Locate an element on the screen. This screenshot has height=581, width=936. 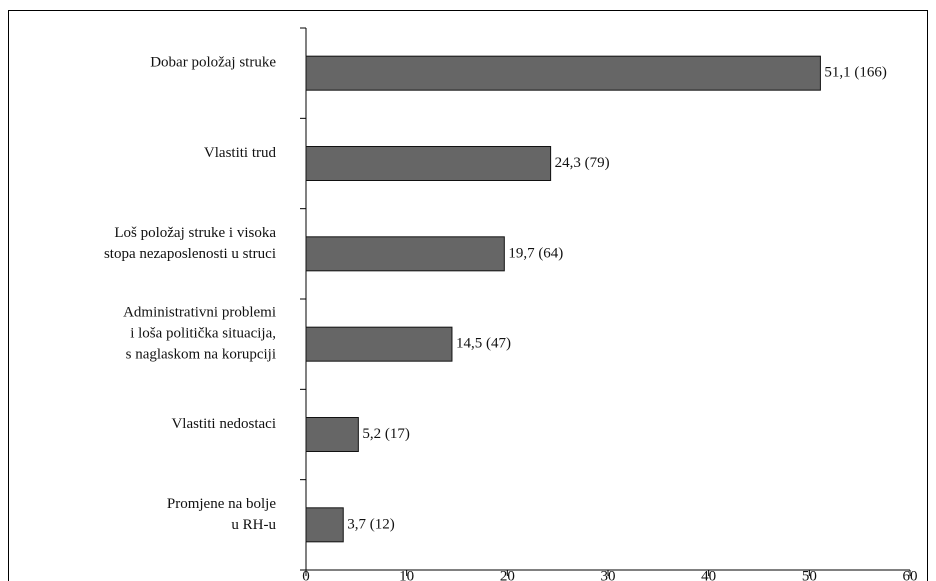
x-tick-label: 50 is located at coordinates (809, 574).